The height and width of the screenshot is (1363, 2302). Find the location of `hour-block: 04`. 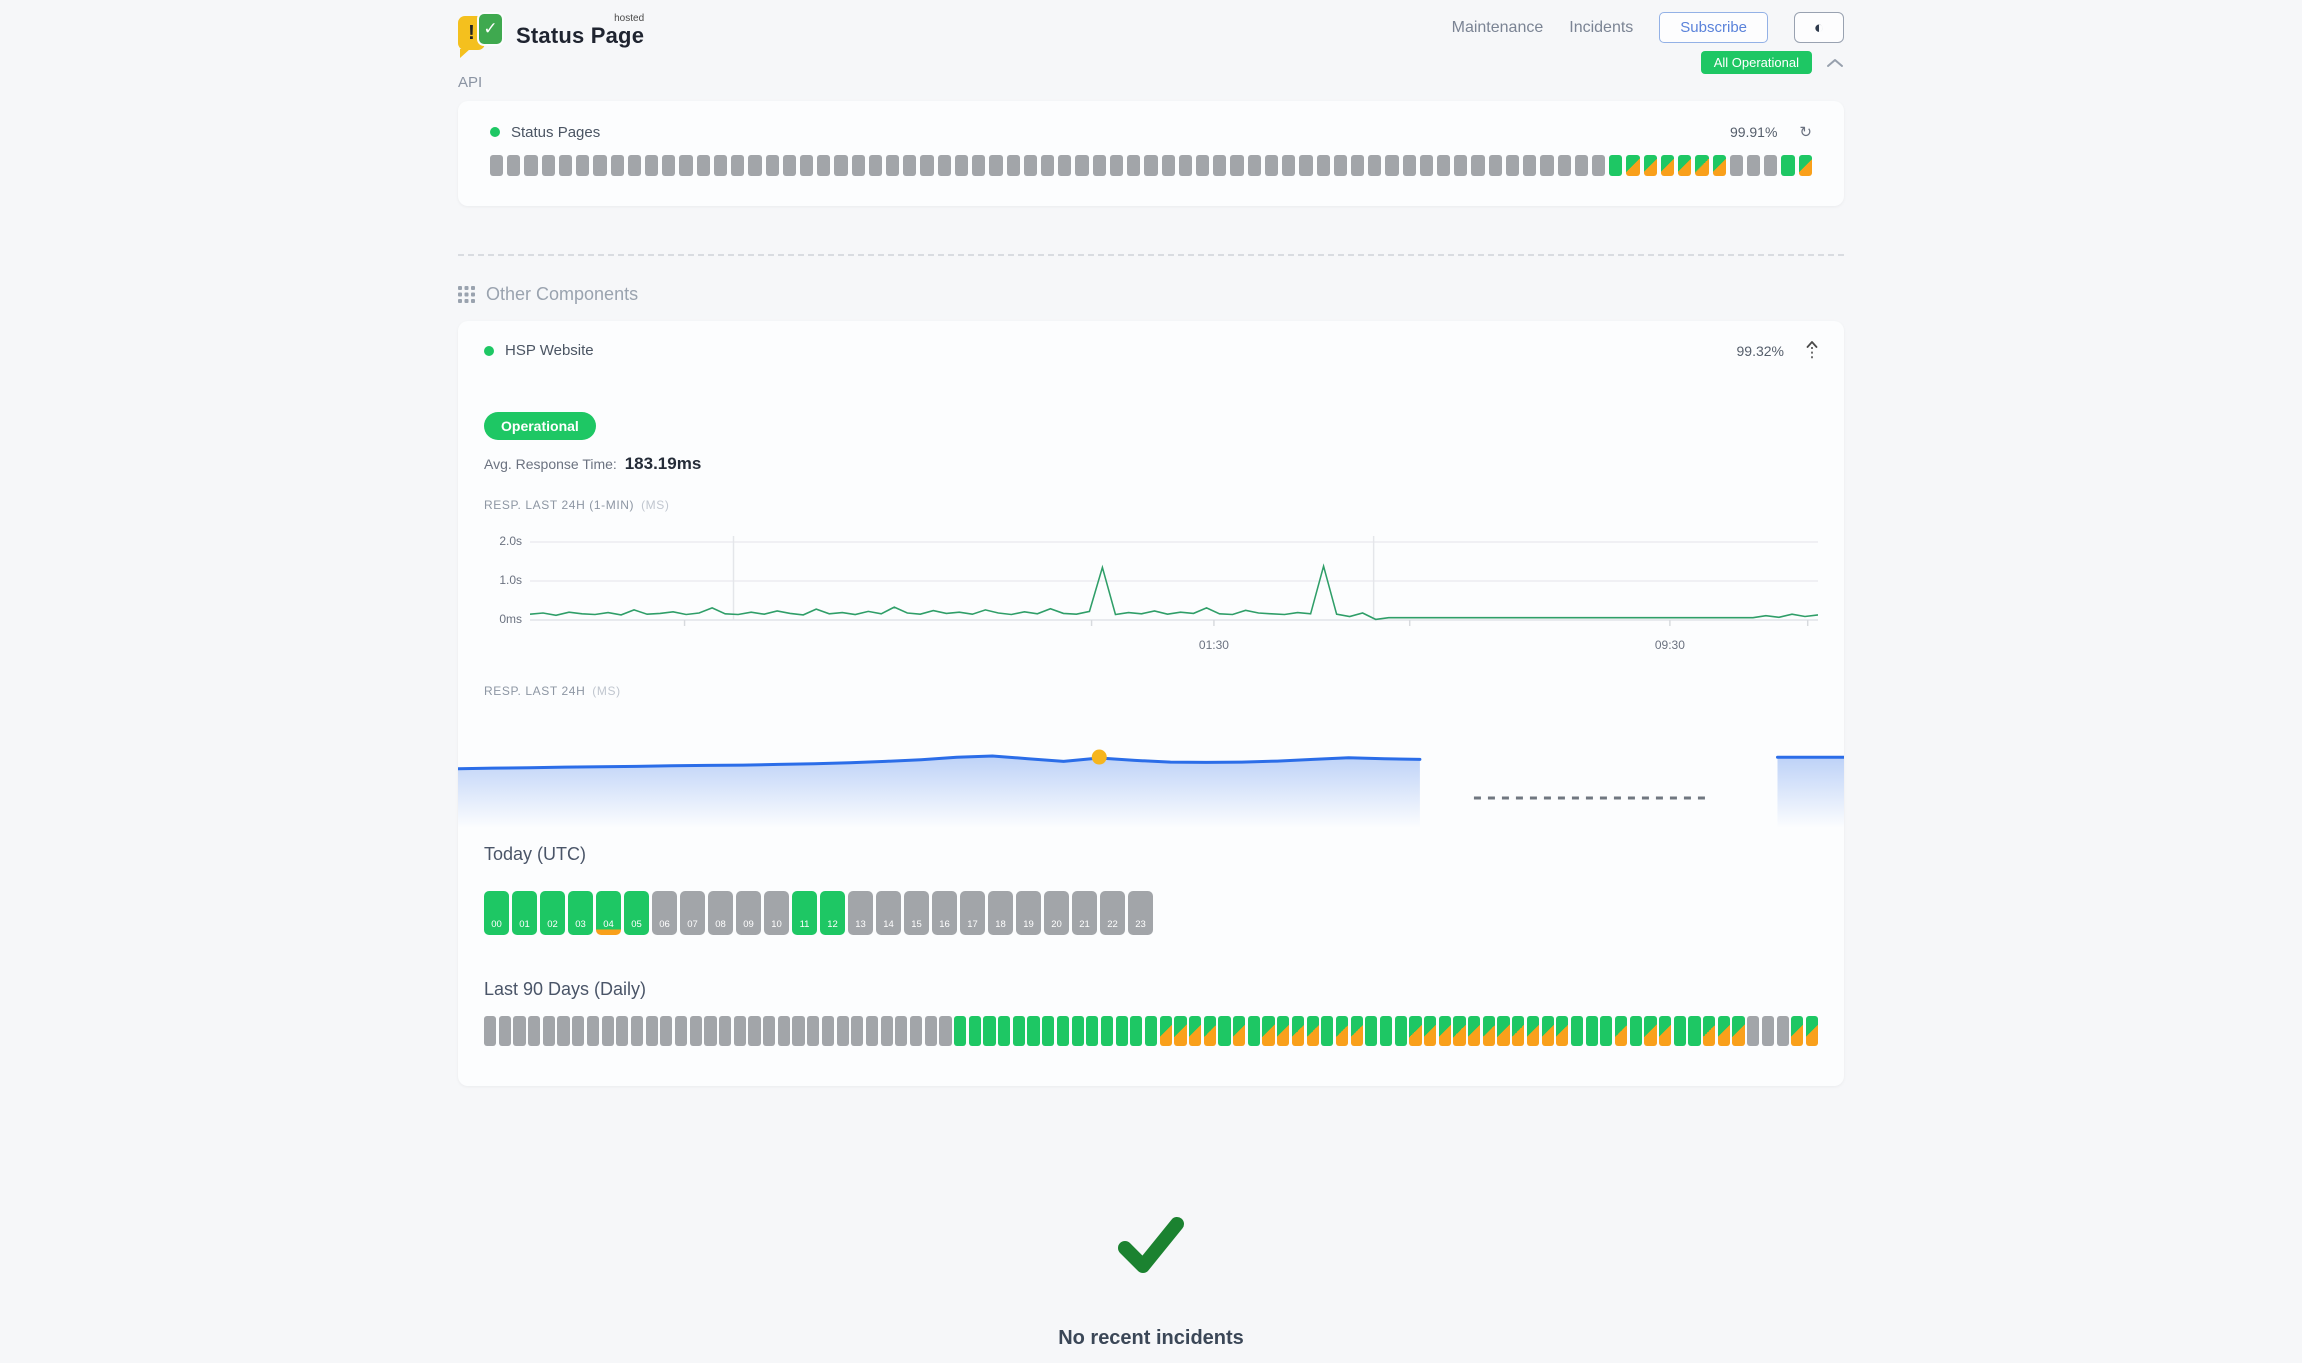

hour-block: 04 is located at coordinates (608, 913).